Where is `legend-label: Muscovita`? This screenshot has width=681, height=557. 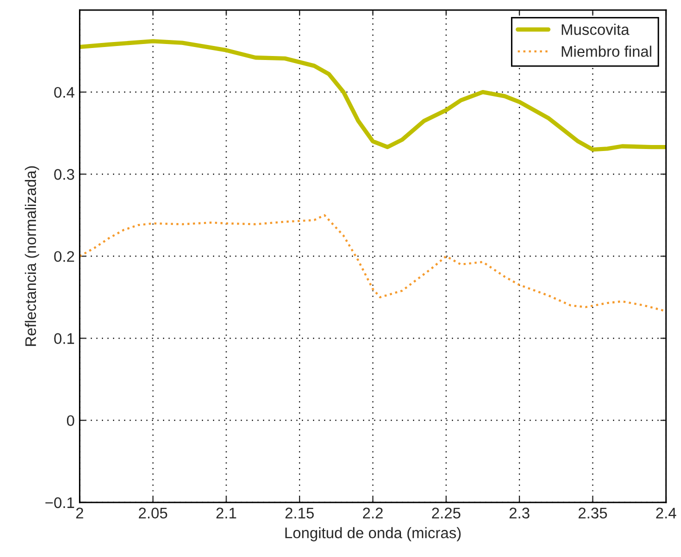
legend-label: Muscovita is located at coordinates (596, 29).